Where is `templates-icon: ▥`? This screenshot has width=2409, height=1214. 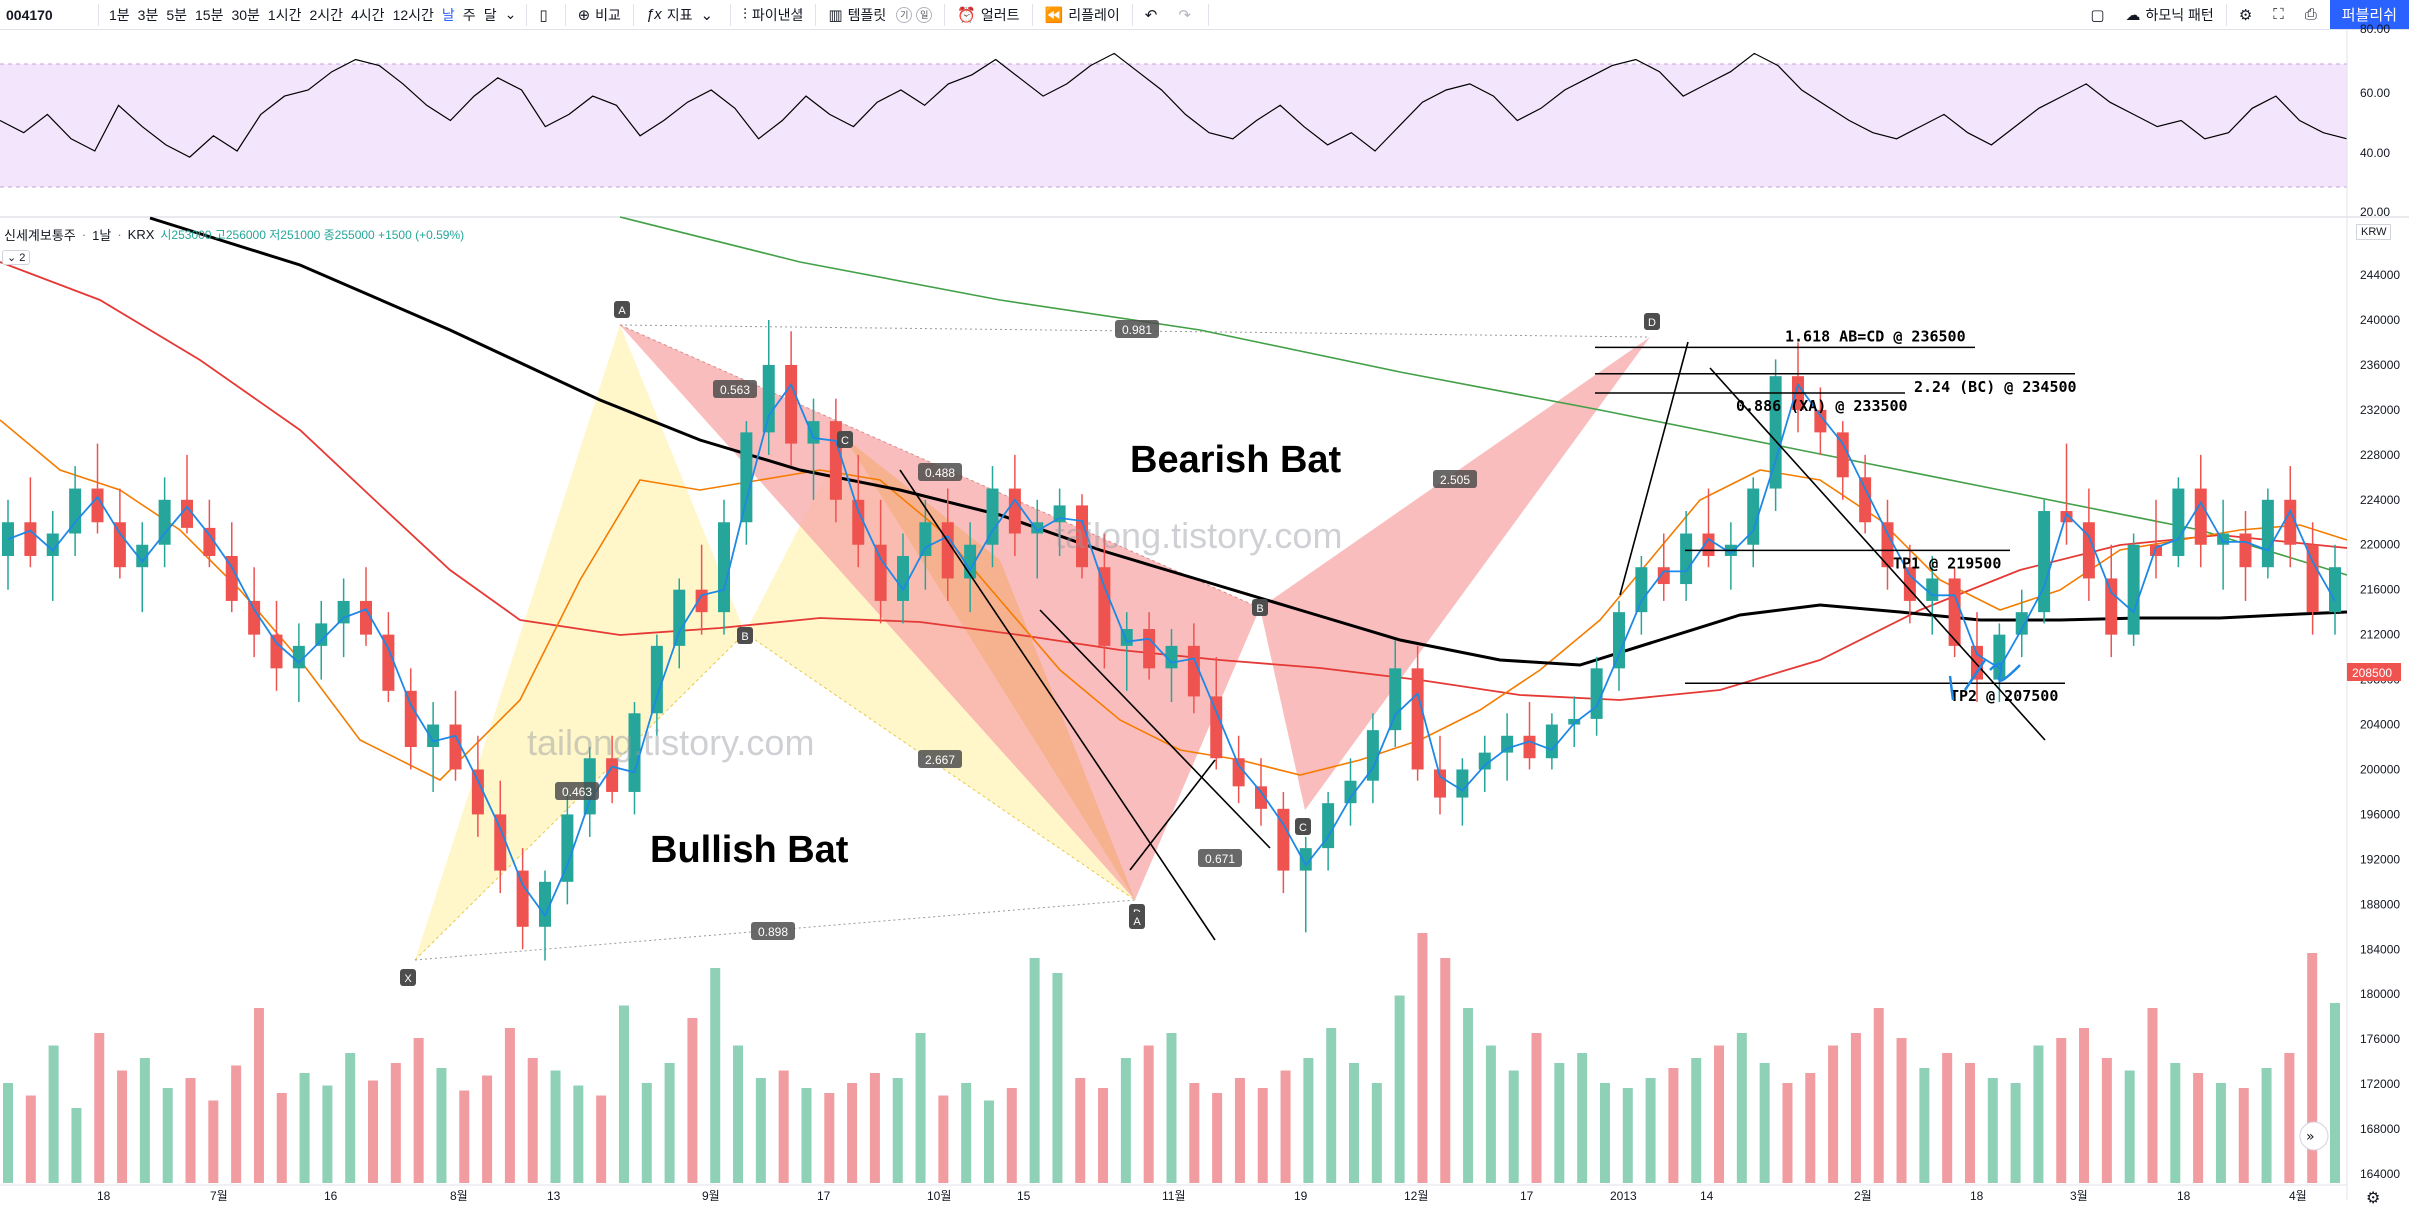
templates-icon: ▥ is located at coordinates (835, 15).